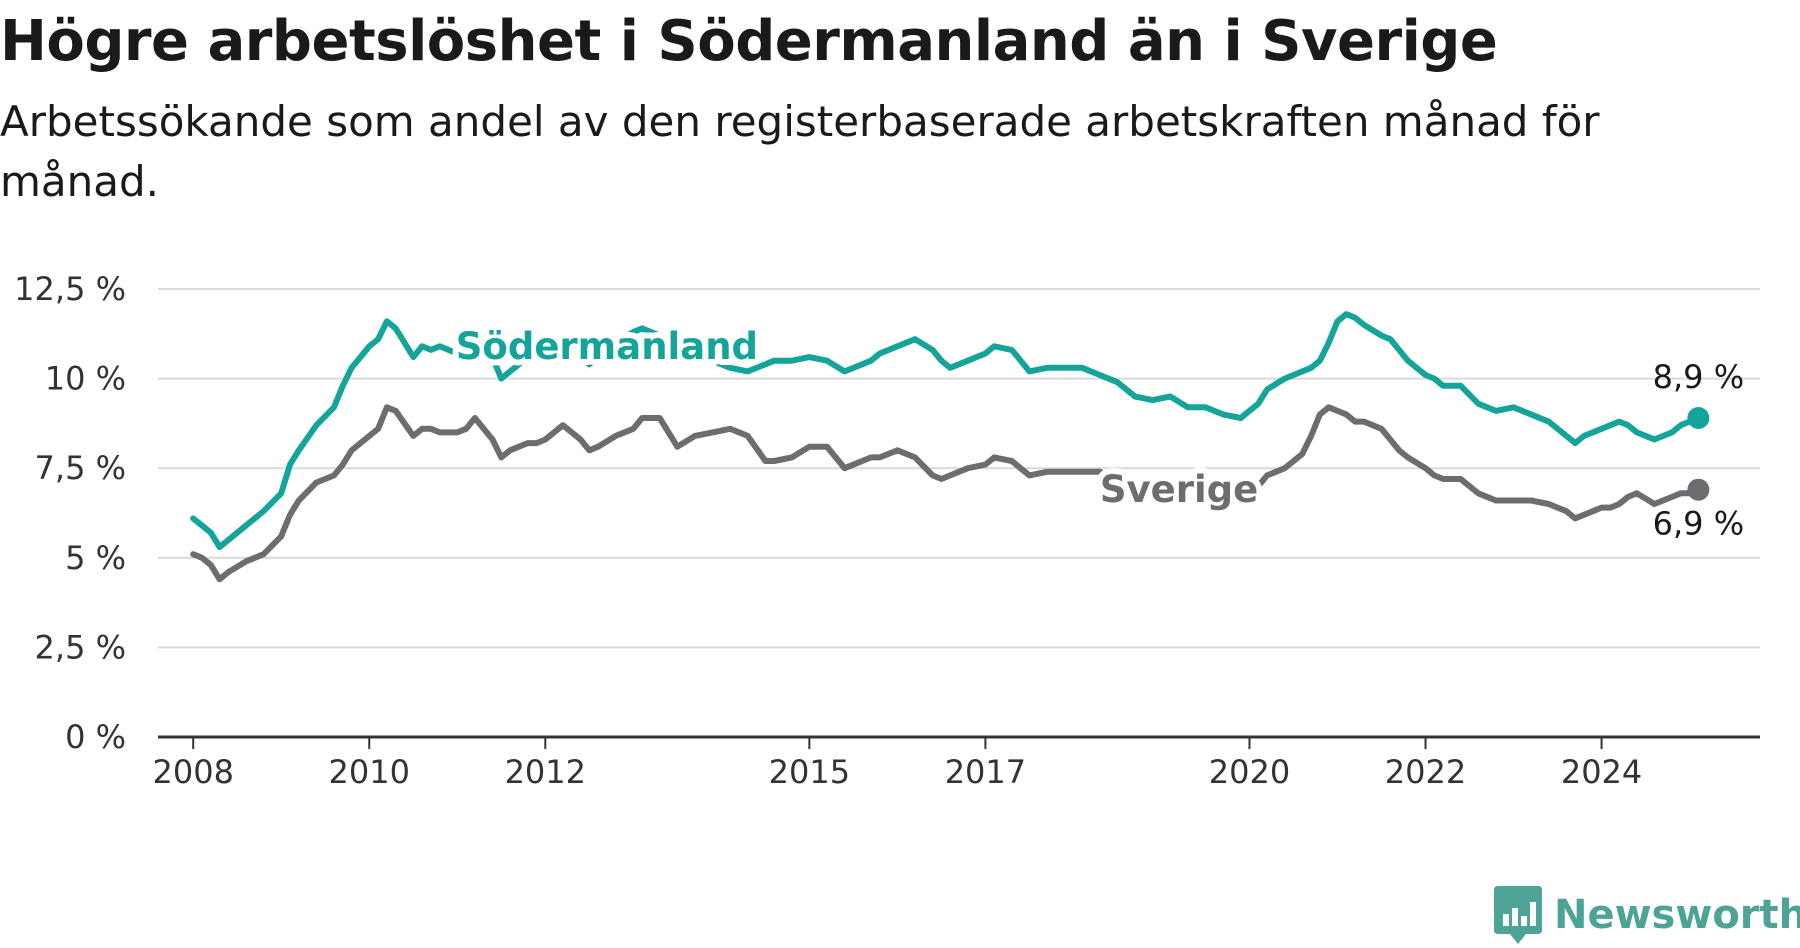 The height and width of the screenshot is (948, 1800). I want to click on x-tick-label: 2020, so click(1249, 772).